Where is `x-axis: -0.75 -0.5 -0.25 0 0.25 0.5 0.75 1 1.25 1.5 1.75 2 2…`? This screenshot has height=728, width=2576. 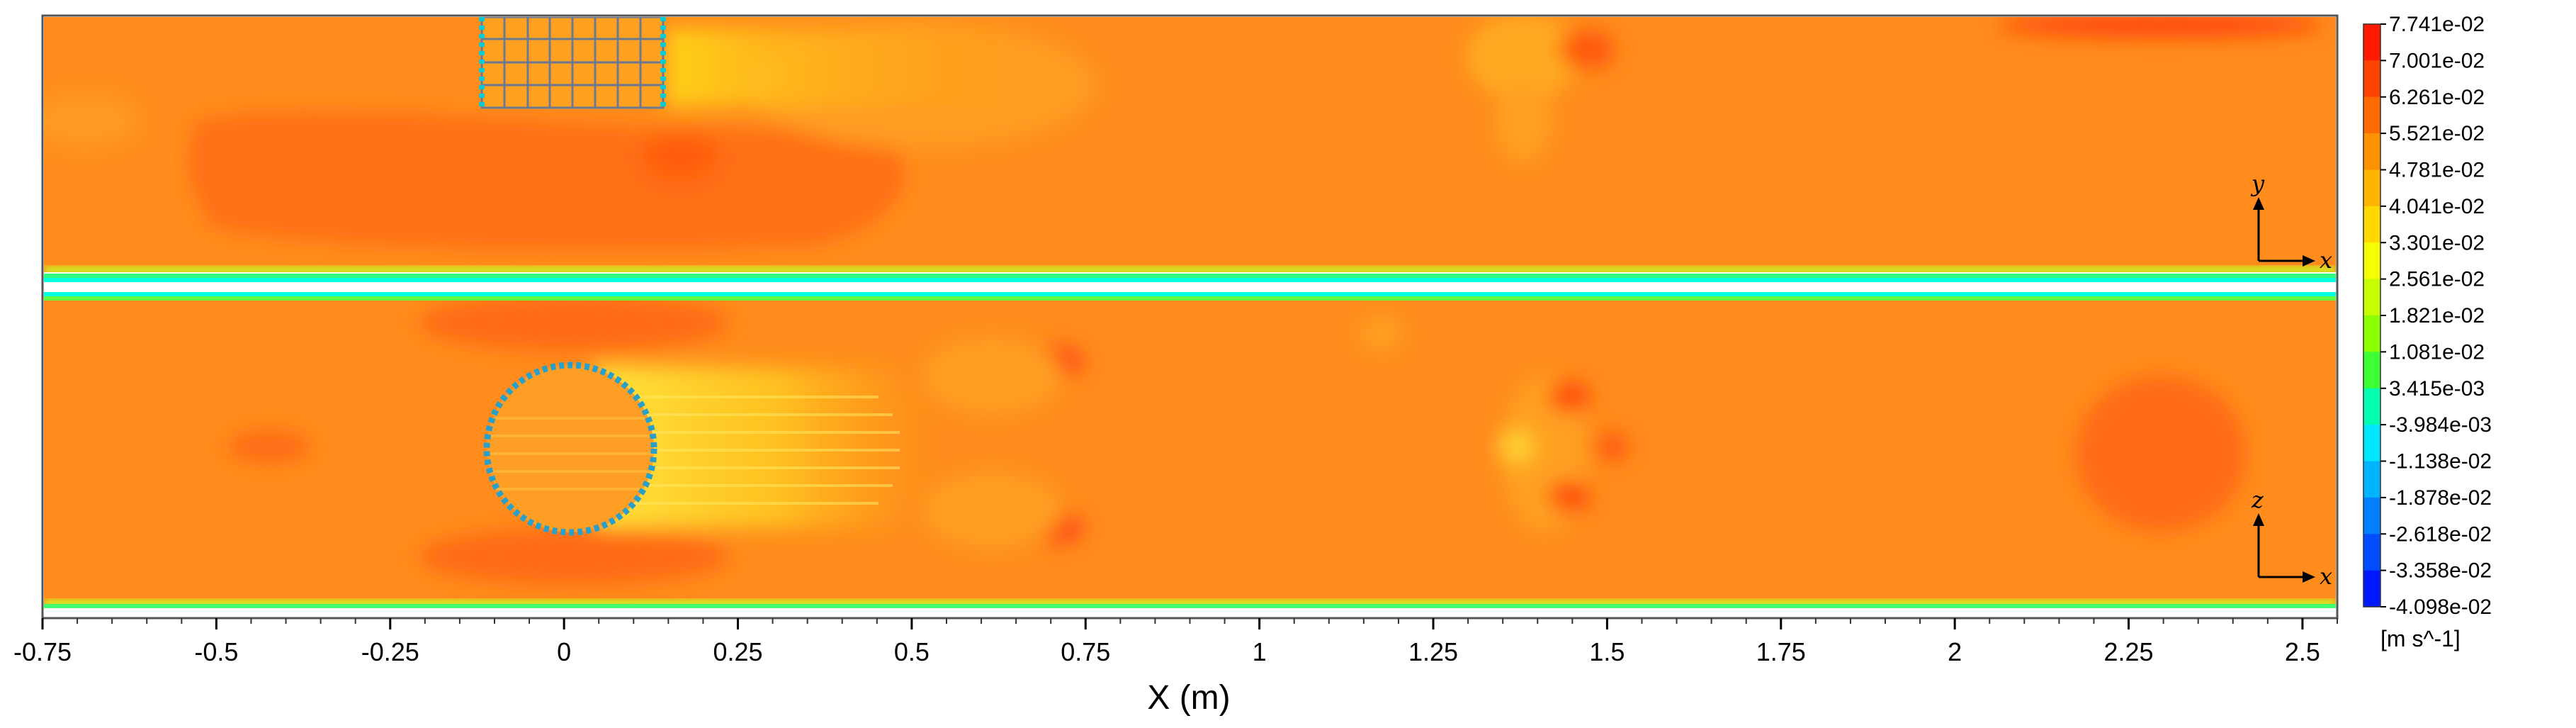
x-axis: -0.75 -0.5 -0.25 0 0.25 0.5 0.75 1 1.25 1.5 1.75 2 2… is located at coordinates (1175, 642).